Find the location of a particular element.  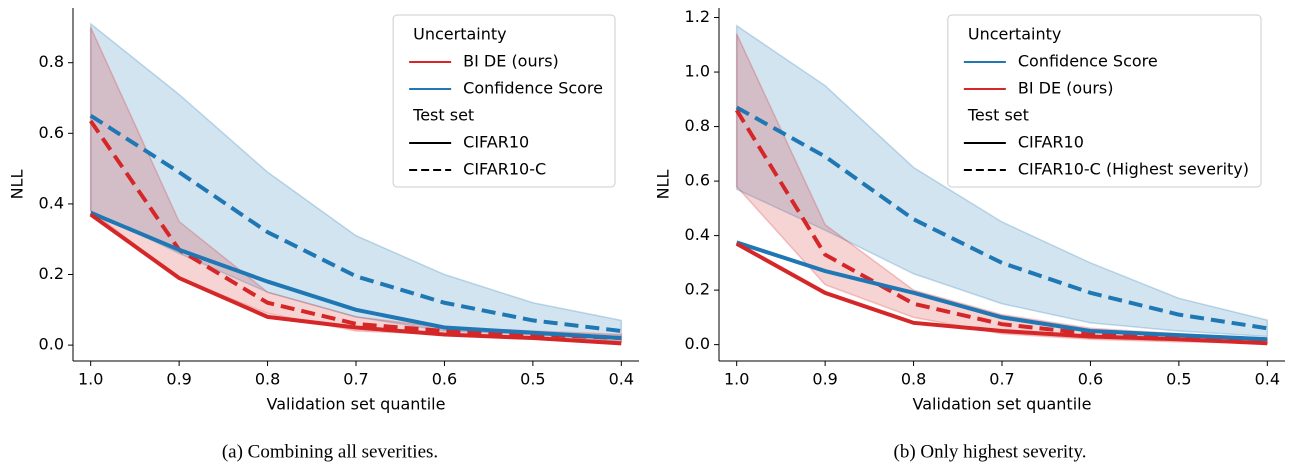

caption: (a) Combining all severities. is located at coordinates (330, 451).